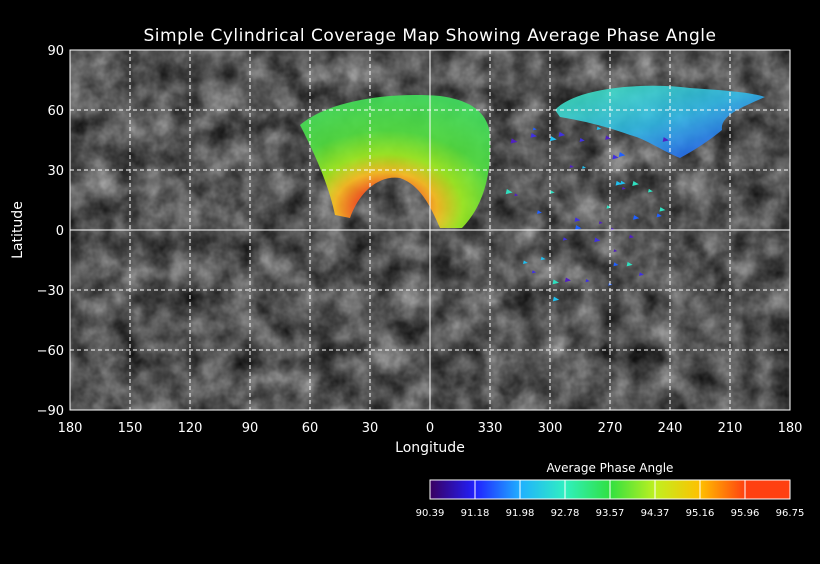 Image resolution: width=820 pixels, height=564 pixels. I want to click on x-tick-label: 210, so click(730, 428).